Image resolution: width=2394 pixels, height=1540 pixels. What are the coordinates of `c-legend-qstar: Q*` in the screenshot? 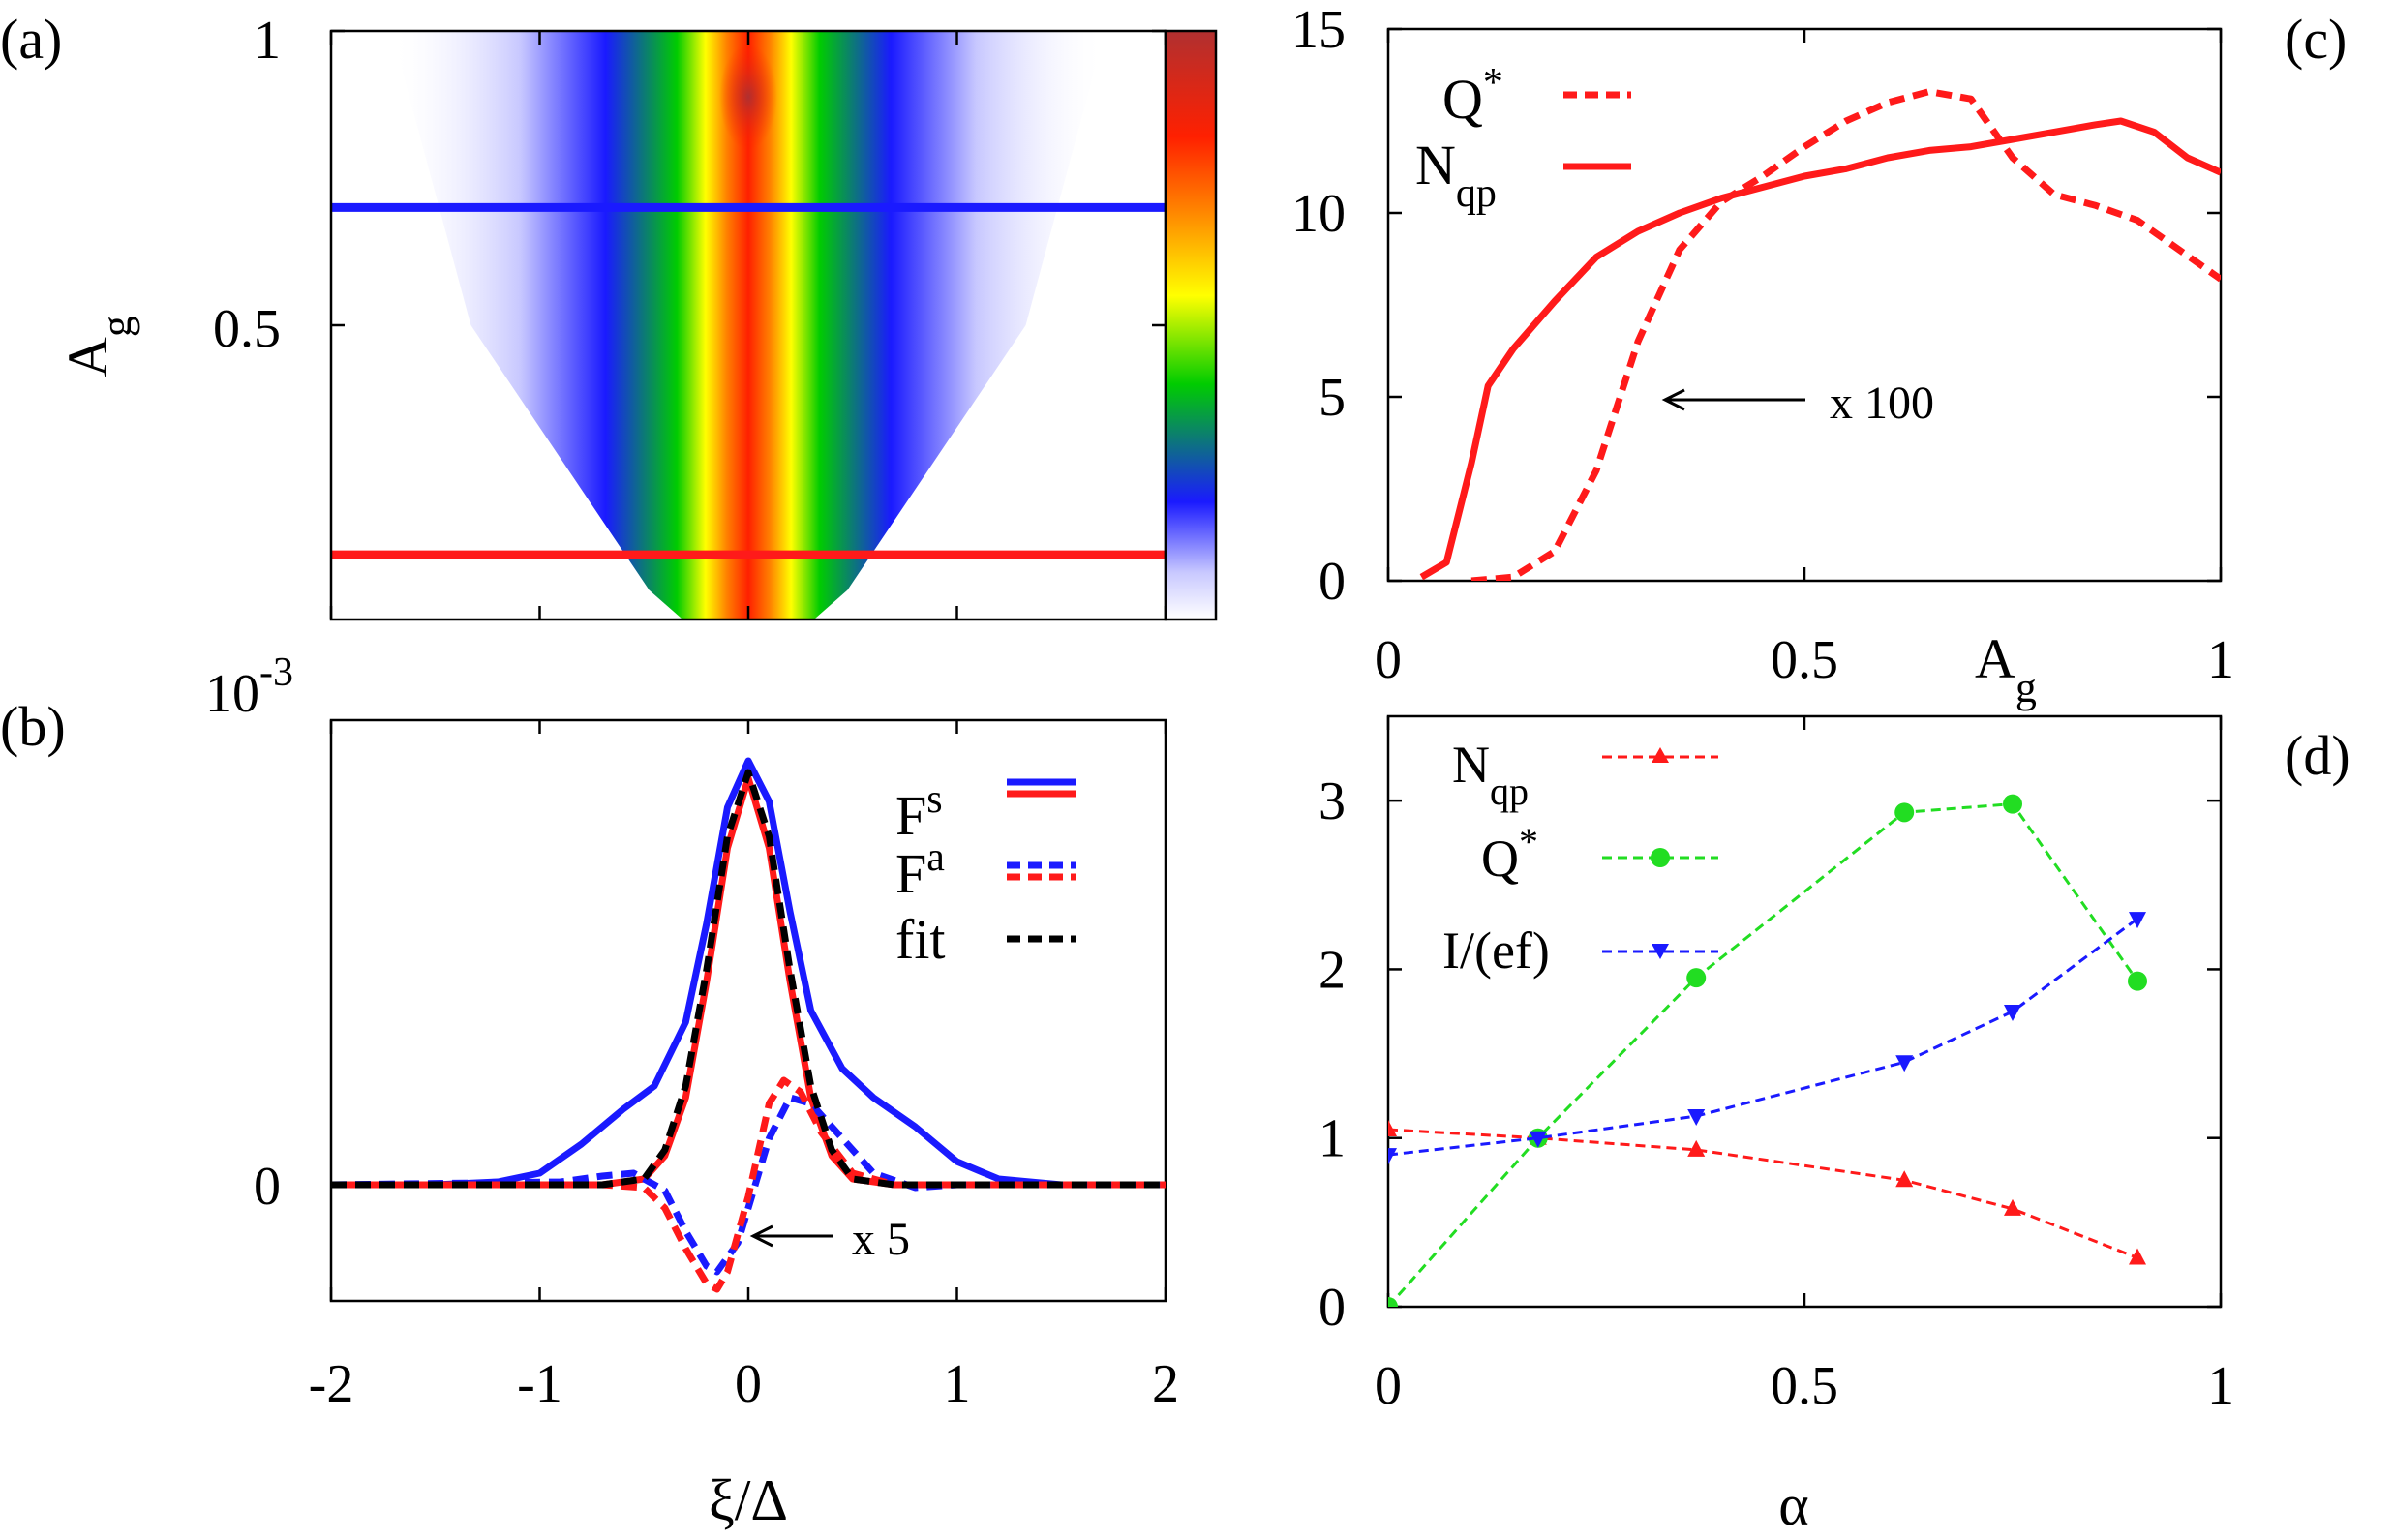 It's located at (1472, 96).